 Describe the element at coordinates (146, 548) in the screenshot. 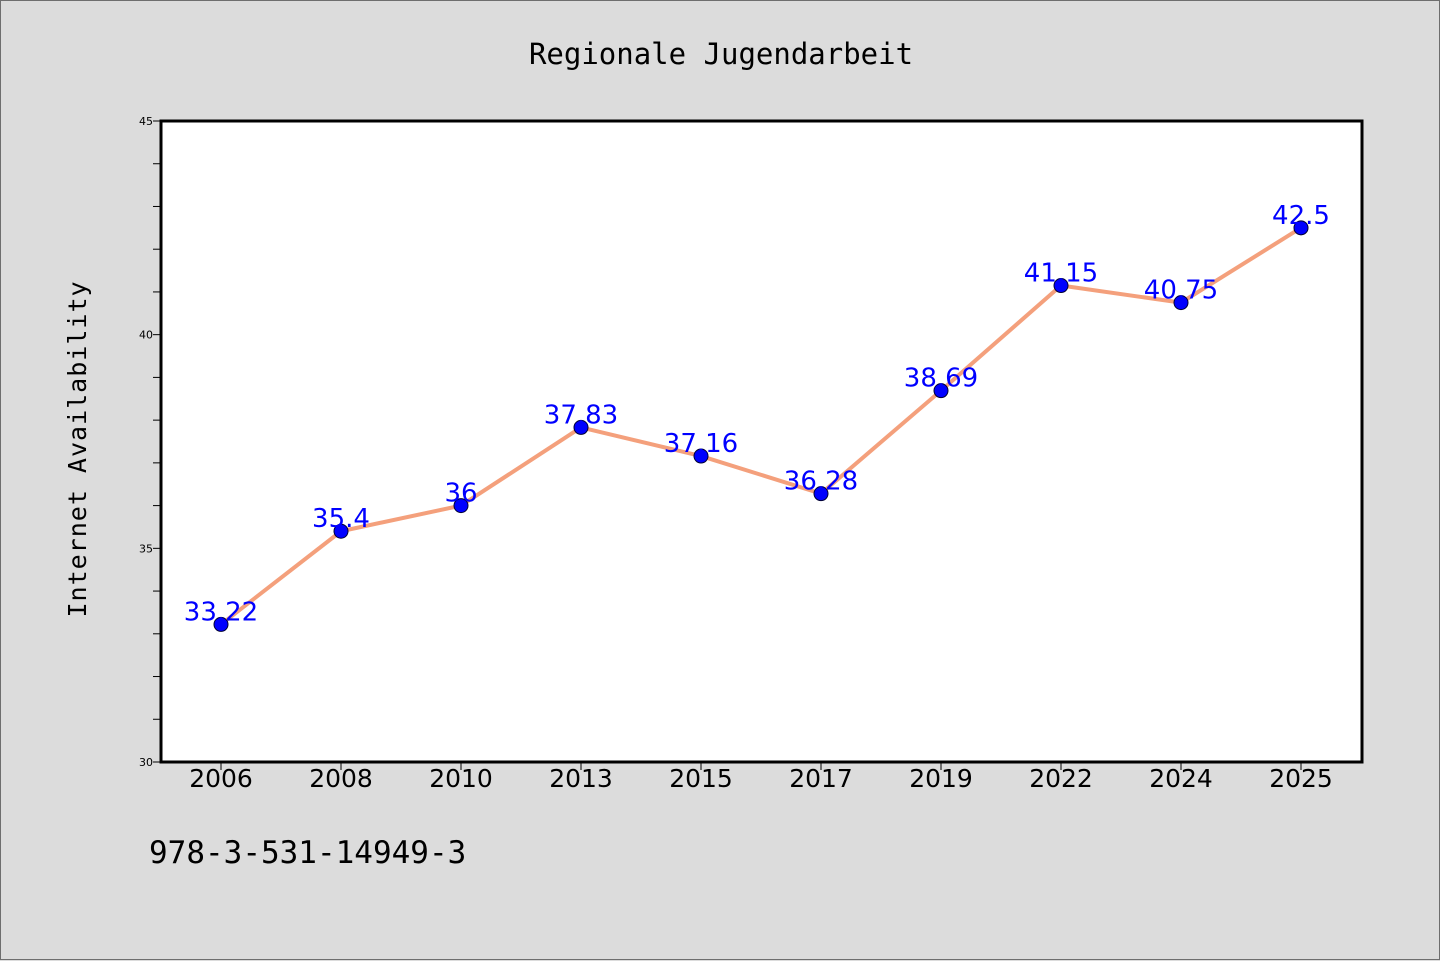

I see `y-tick-label: 35` at that location.